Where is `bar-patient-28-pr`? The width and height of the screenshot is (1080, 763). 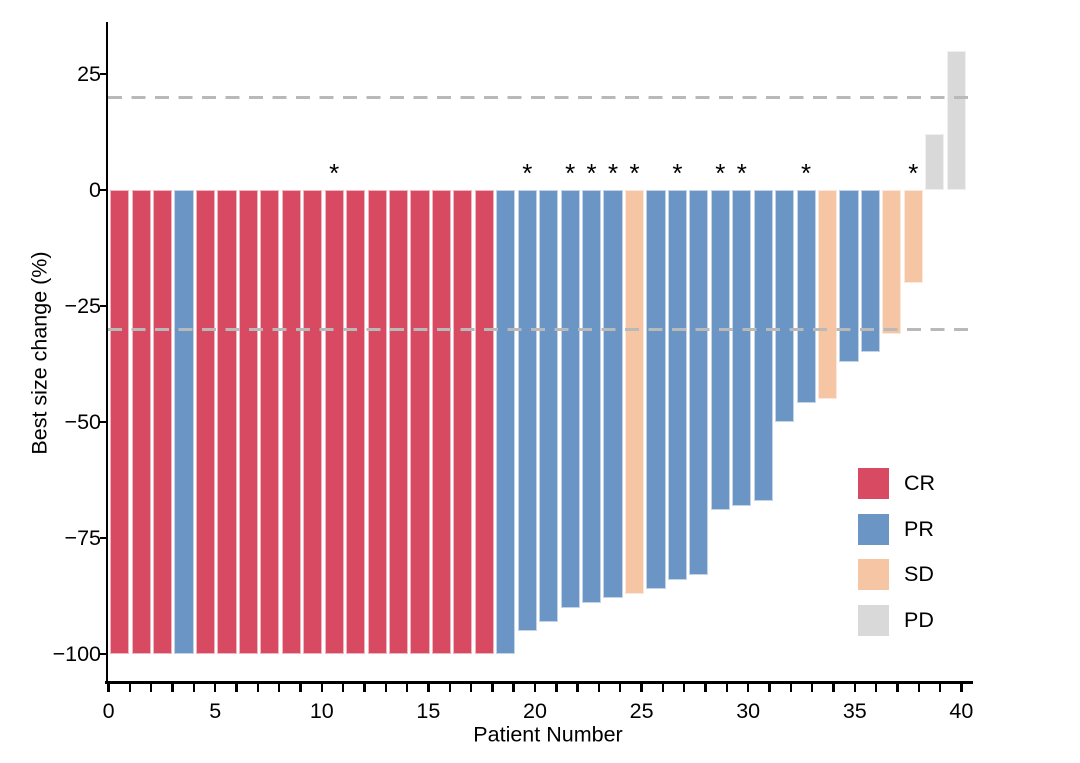 bar-patient-28-pr is located at coordinates (699, 383).